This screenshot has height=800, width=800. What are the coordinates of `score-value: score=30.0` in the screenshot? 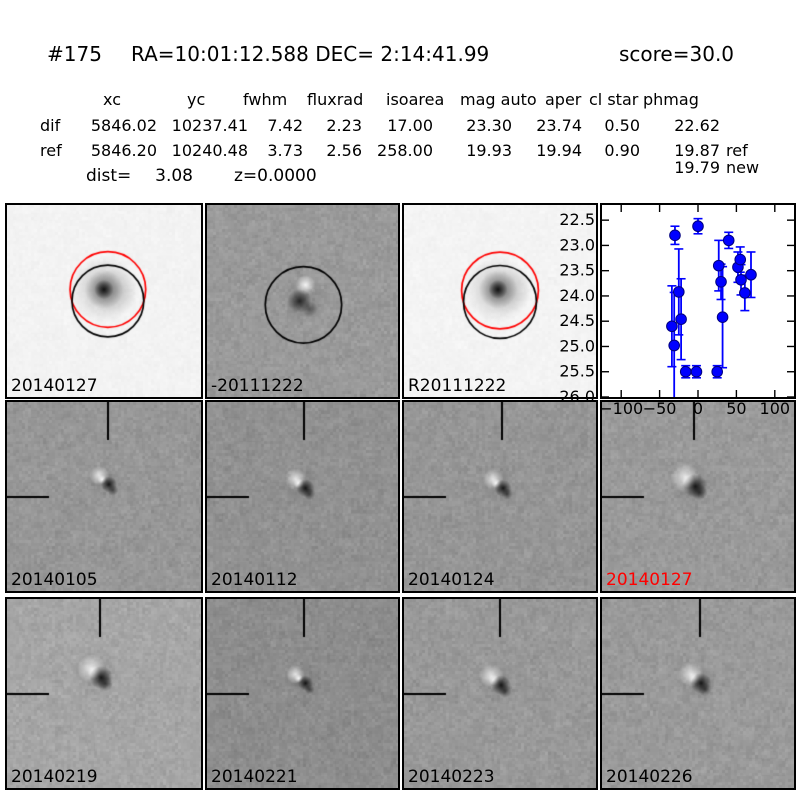 It's located at (677, 54).